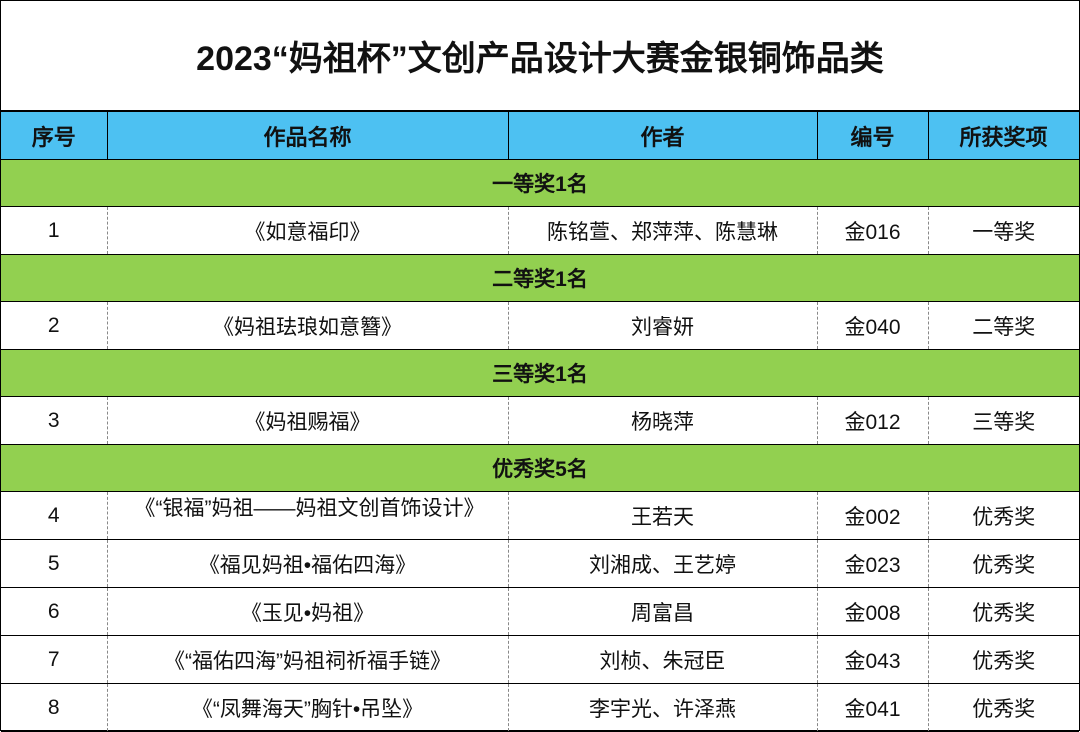 This screenshot has width=1080, height=732. What do you see at coordinates (872, 707) in the screenshot?
I see `code-cell: 金041` at bounding box center [872, 707].